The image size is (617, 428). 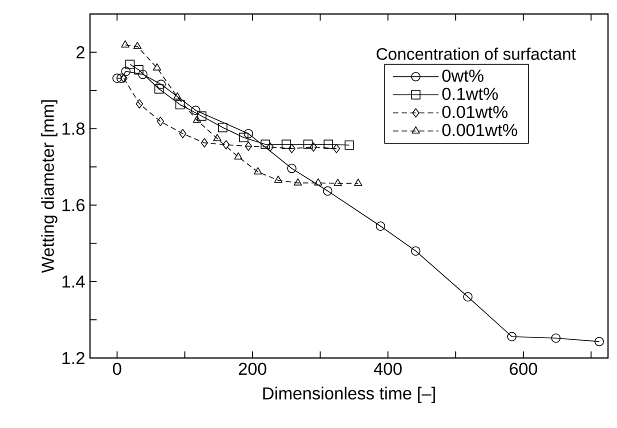 What do you see at coordinates (470, 94) in the screenshot?
I see `legend-label: 0.1wt%` at bounding box center [470, 94].